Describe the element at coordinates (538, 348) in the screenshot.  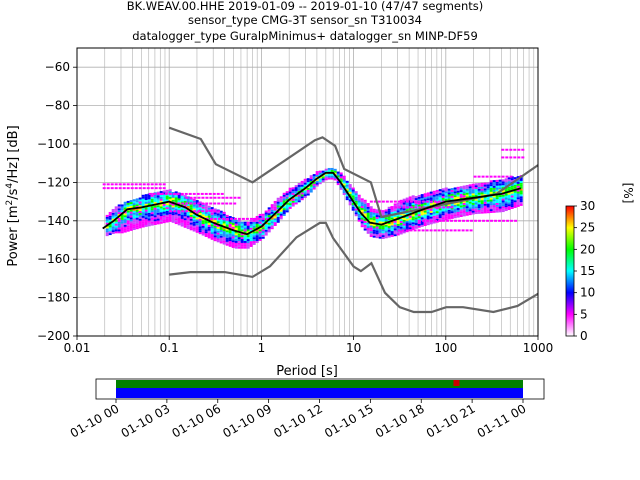
I see `x-tick-label: 1000` at that location.